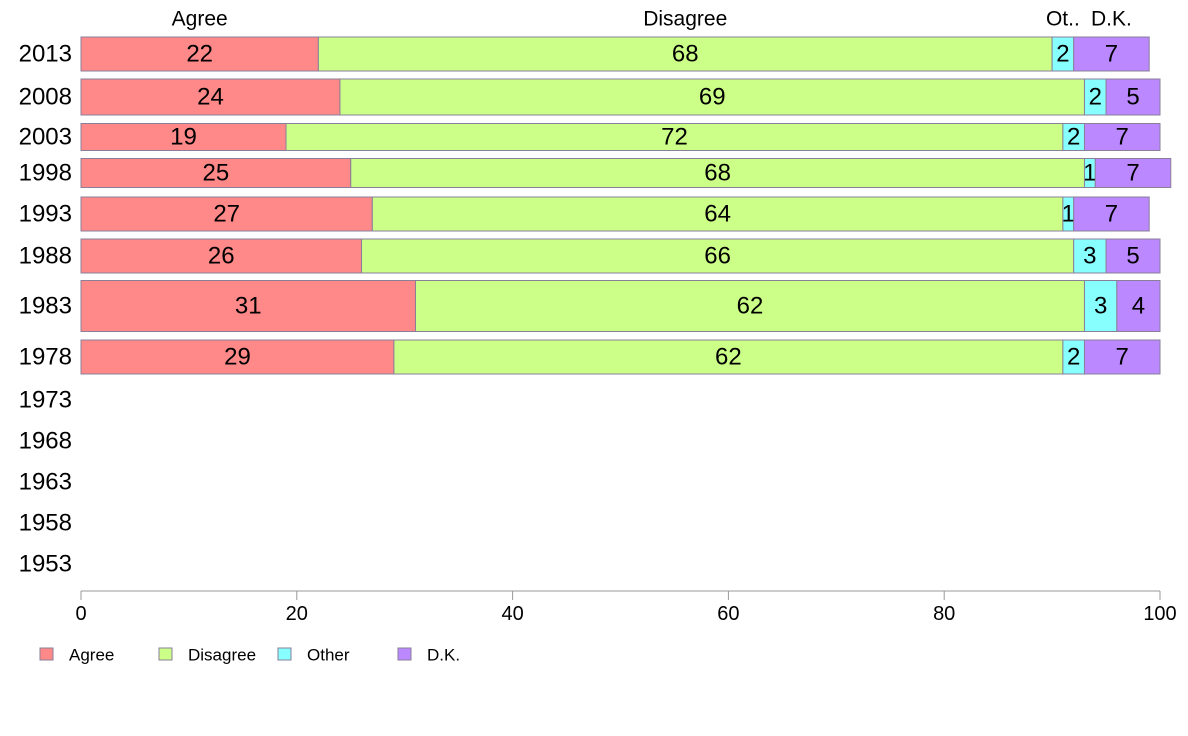 This screenshot has width=1188, height=736. What do you see at coordinates (512, 614) in the screenshot?
I see `x-tick-label-40: 40` at bounding box center [512, 614].